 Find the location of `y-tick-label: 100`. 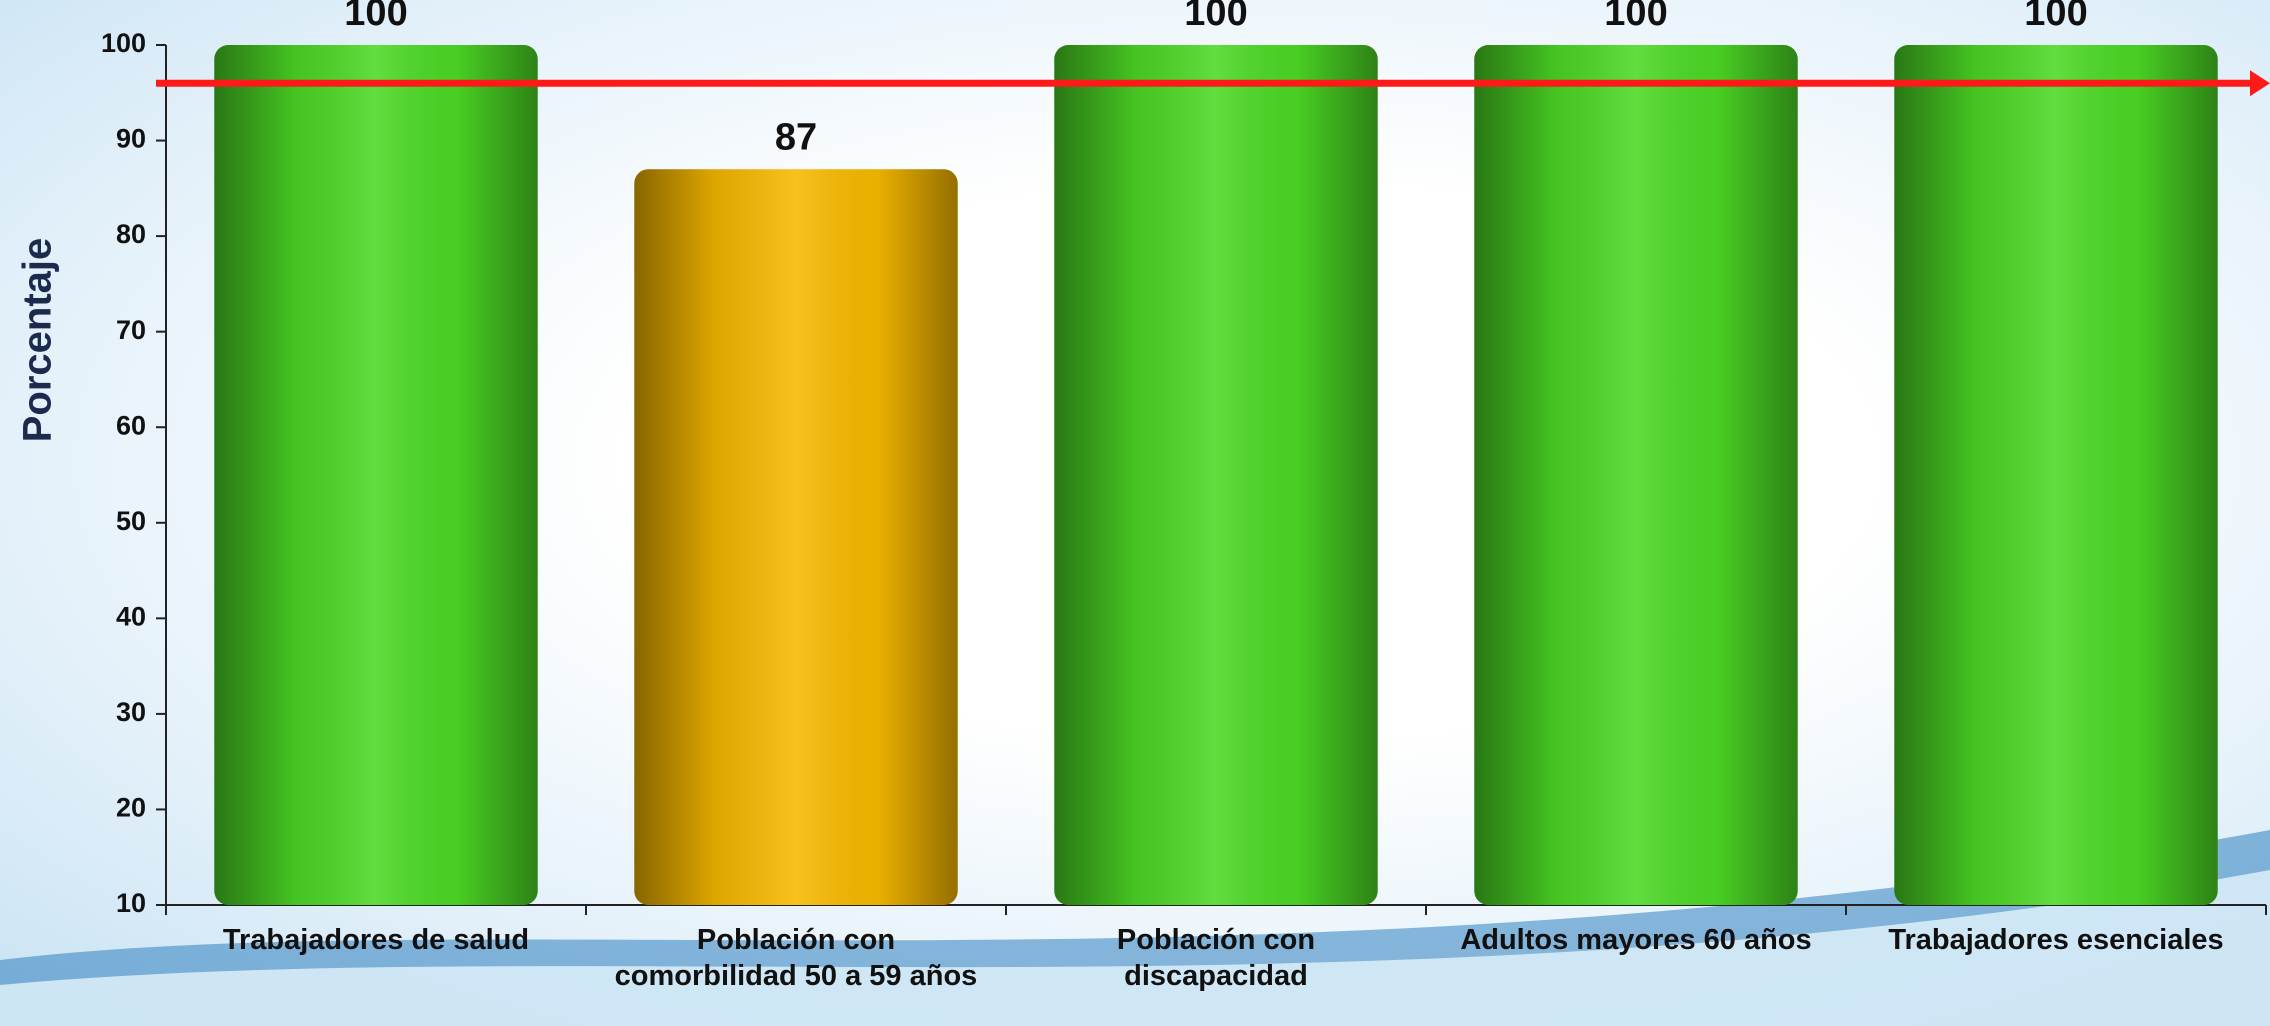

y-tick-label: 100 is located at coordinates (123, 43).